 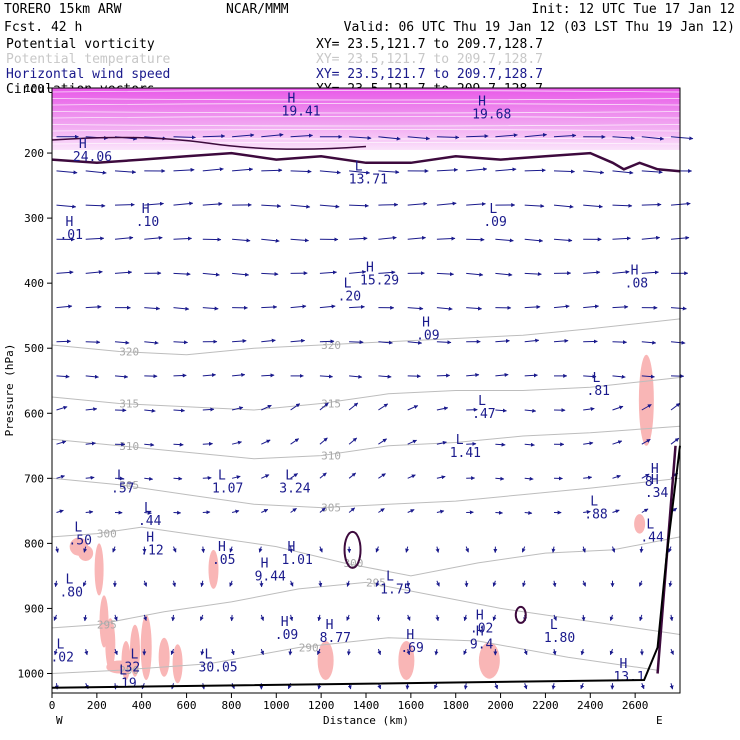 What do you see at coordinates (491, 115) in the screenshot?
I see `extremum-value: 19.68` at bounding box center [491, 115].